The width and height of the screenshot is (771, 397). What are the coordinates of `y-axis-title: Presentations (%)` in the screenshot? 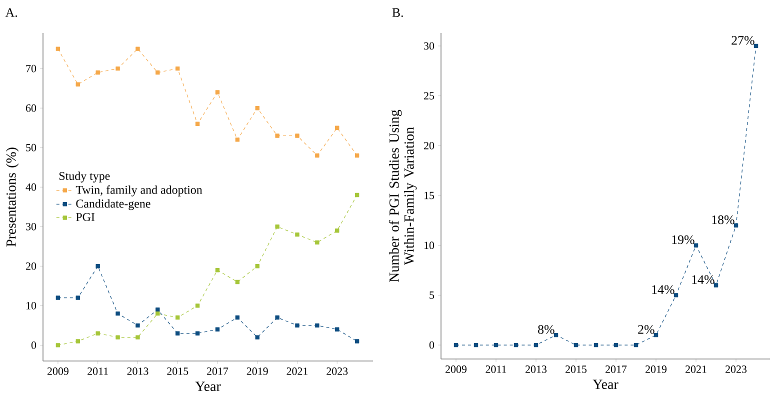 It's located at (12, 197).